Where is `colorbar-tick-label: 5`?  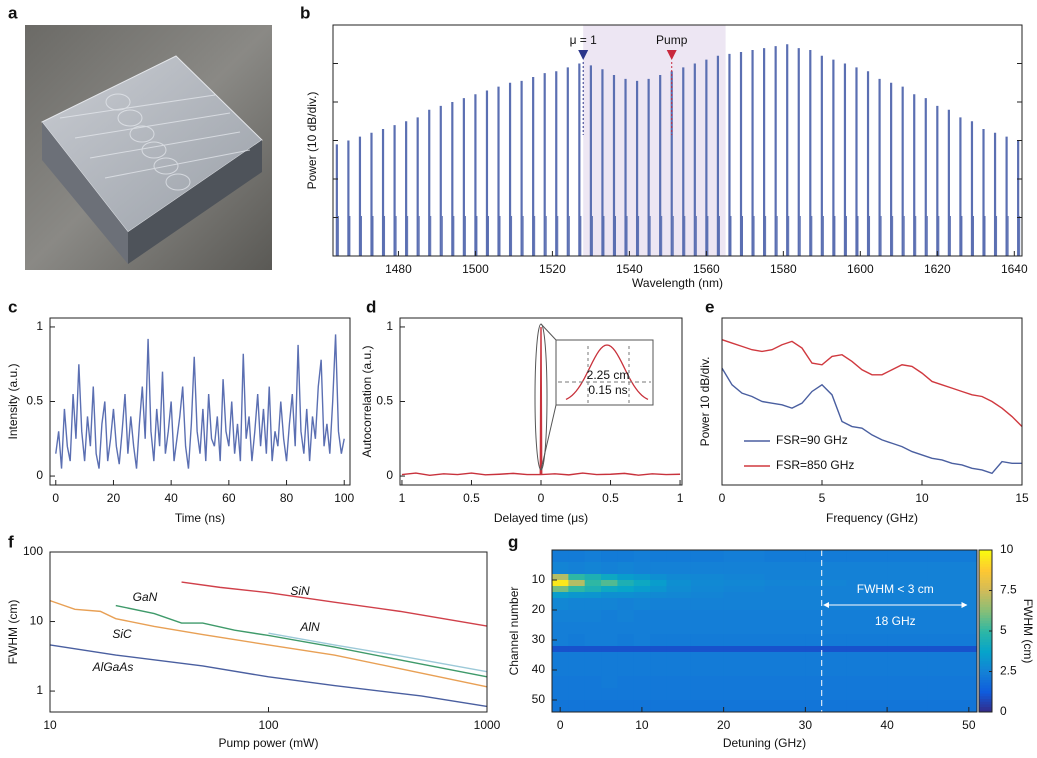 colorbar-tick-label: 5 is located at coordinates (1003, 630).